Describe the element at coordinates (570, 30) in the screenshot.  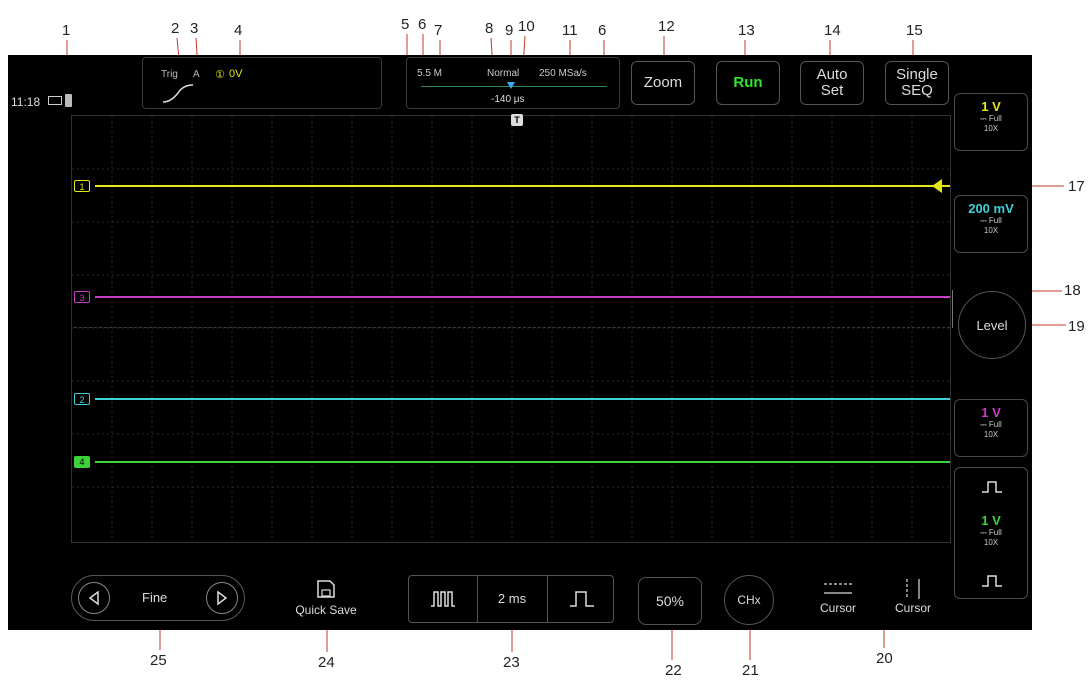
I see `callout-11: 11` at that location.